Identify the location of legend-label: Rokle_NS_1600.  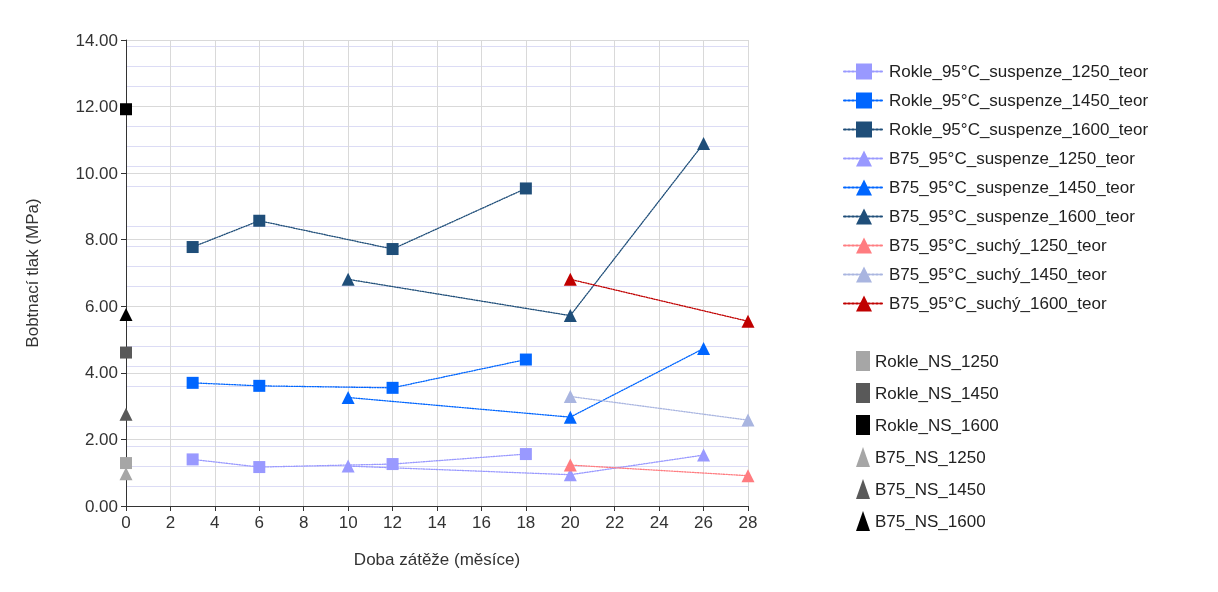
(937, 425).